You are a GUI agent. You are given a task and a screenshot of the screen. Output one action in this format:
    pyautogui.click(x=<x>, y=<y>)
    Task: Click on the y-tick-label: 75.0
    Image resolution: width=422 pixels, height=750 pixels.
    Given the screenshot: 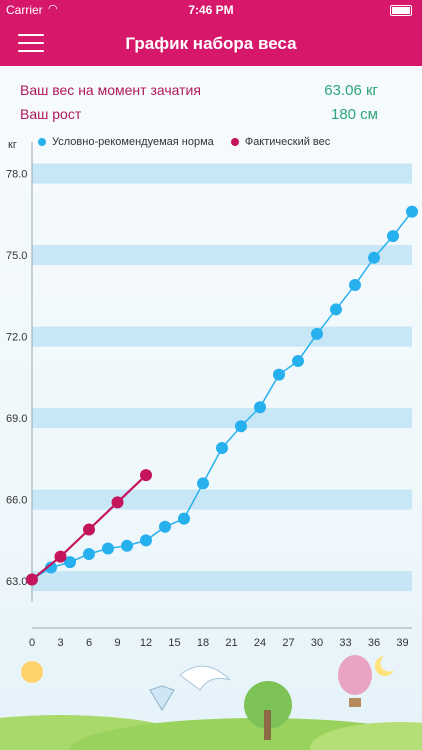 What is the action you would take?
    pyautogui.click(x=16, y=256)
    